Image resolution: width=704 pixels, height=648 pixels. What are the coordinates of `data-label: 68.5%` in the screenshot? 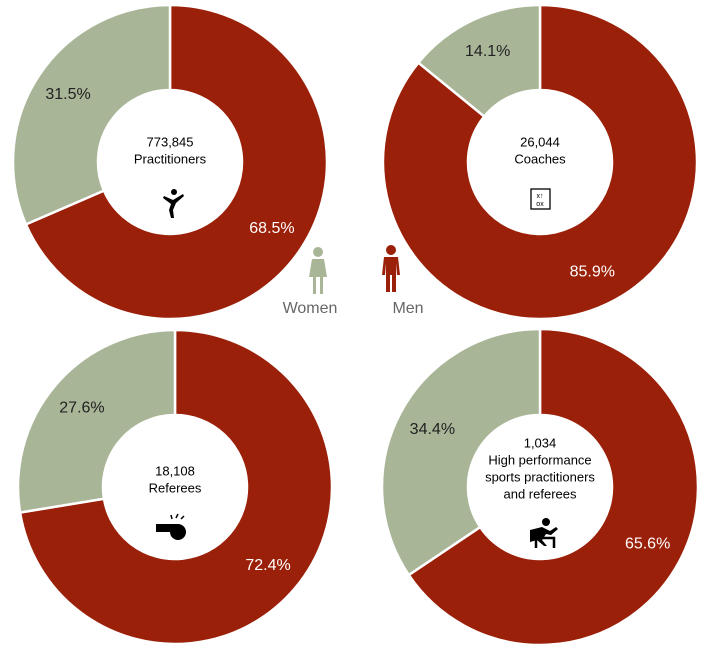 It's located at (271, 228).